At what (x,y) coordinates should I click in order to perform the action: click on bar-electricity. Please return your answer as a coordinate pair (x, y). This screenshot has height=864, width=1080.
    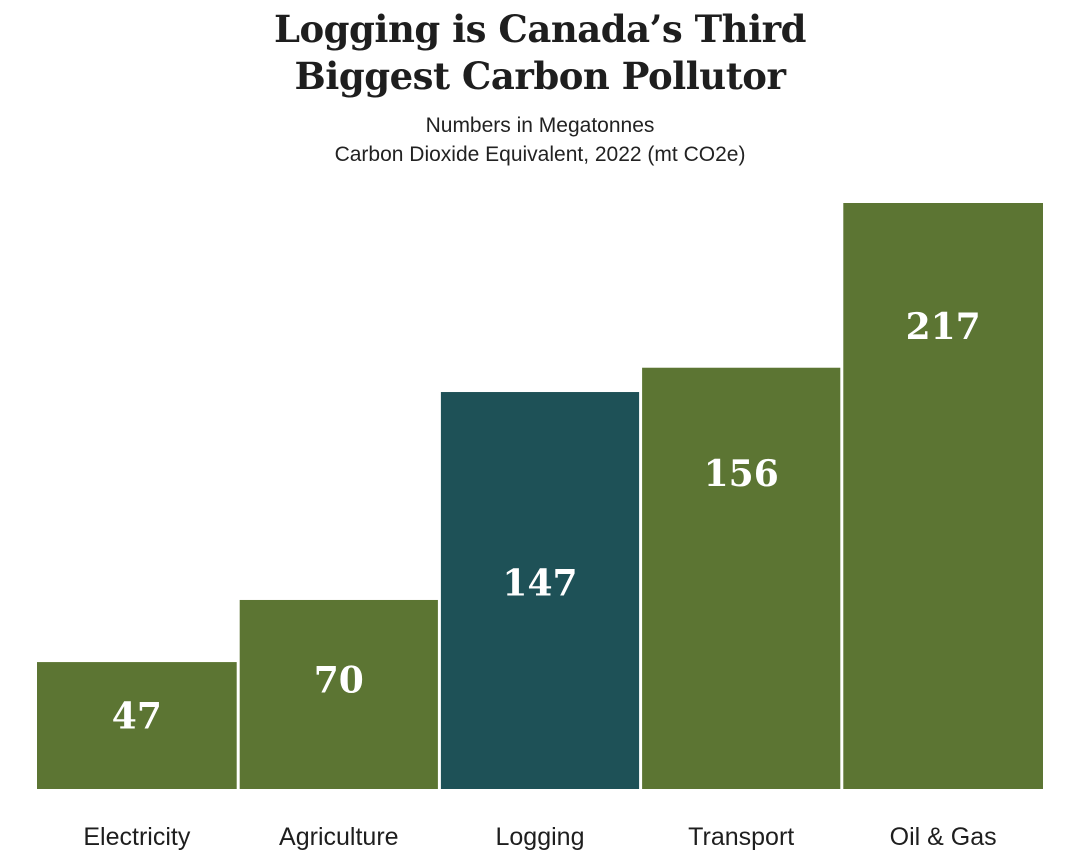
    Looking at the image, I should click on (137, 725).